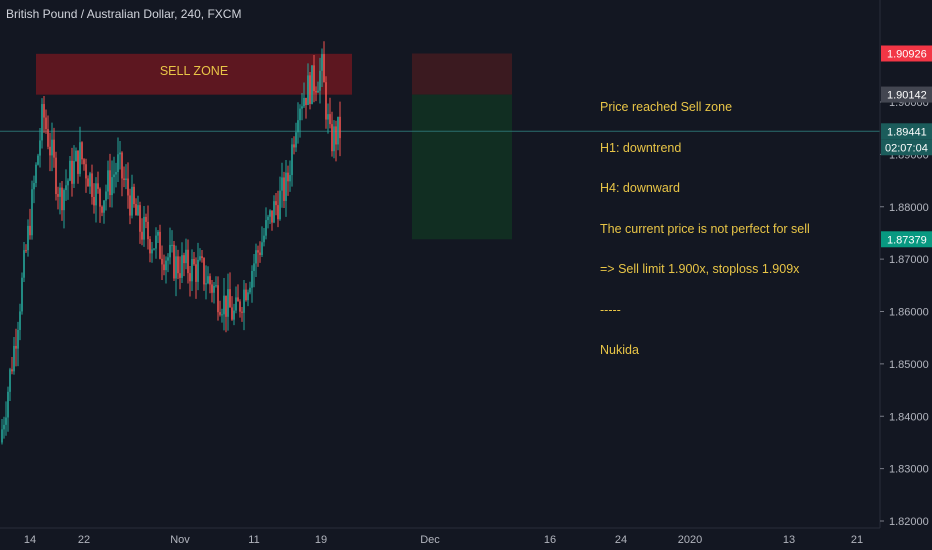  I want to click on time-tick-label: 21, so click(857, 540).